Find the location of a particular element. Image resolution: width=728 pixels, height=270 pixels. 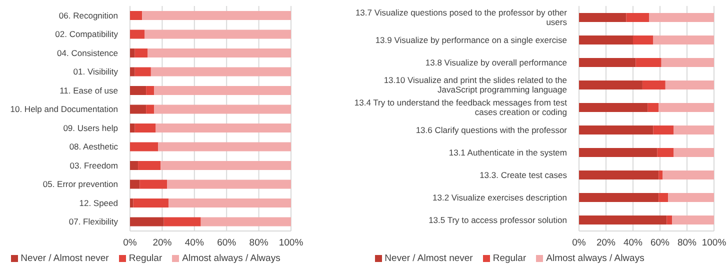

y-tick-label: 07. Flexibility is located at coordinates (93, 221).